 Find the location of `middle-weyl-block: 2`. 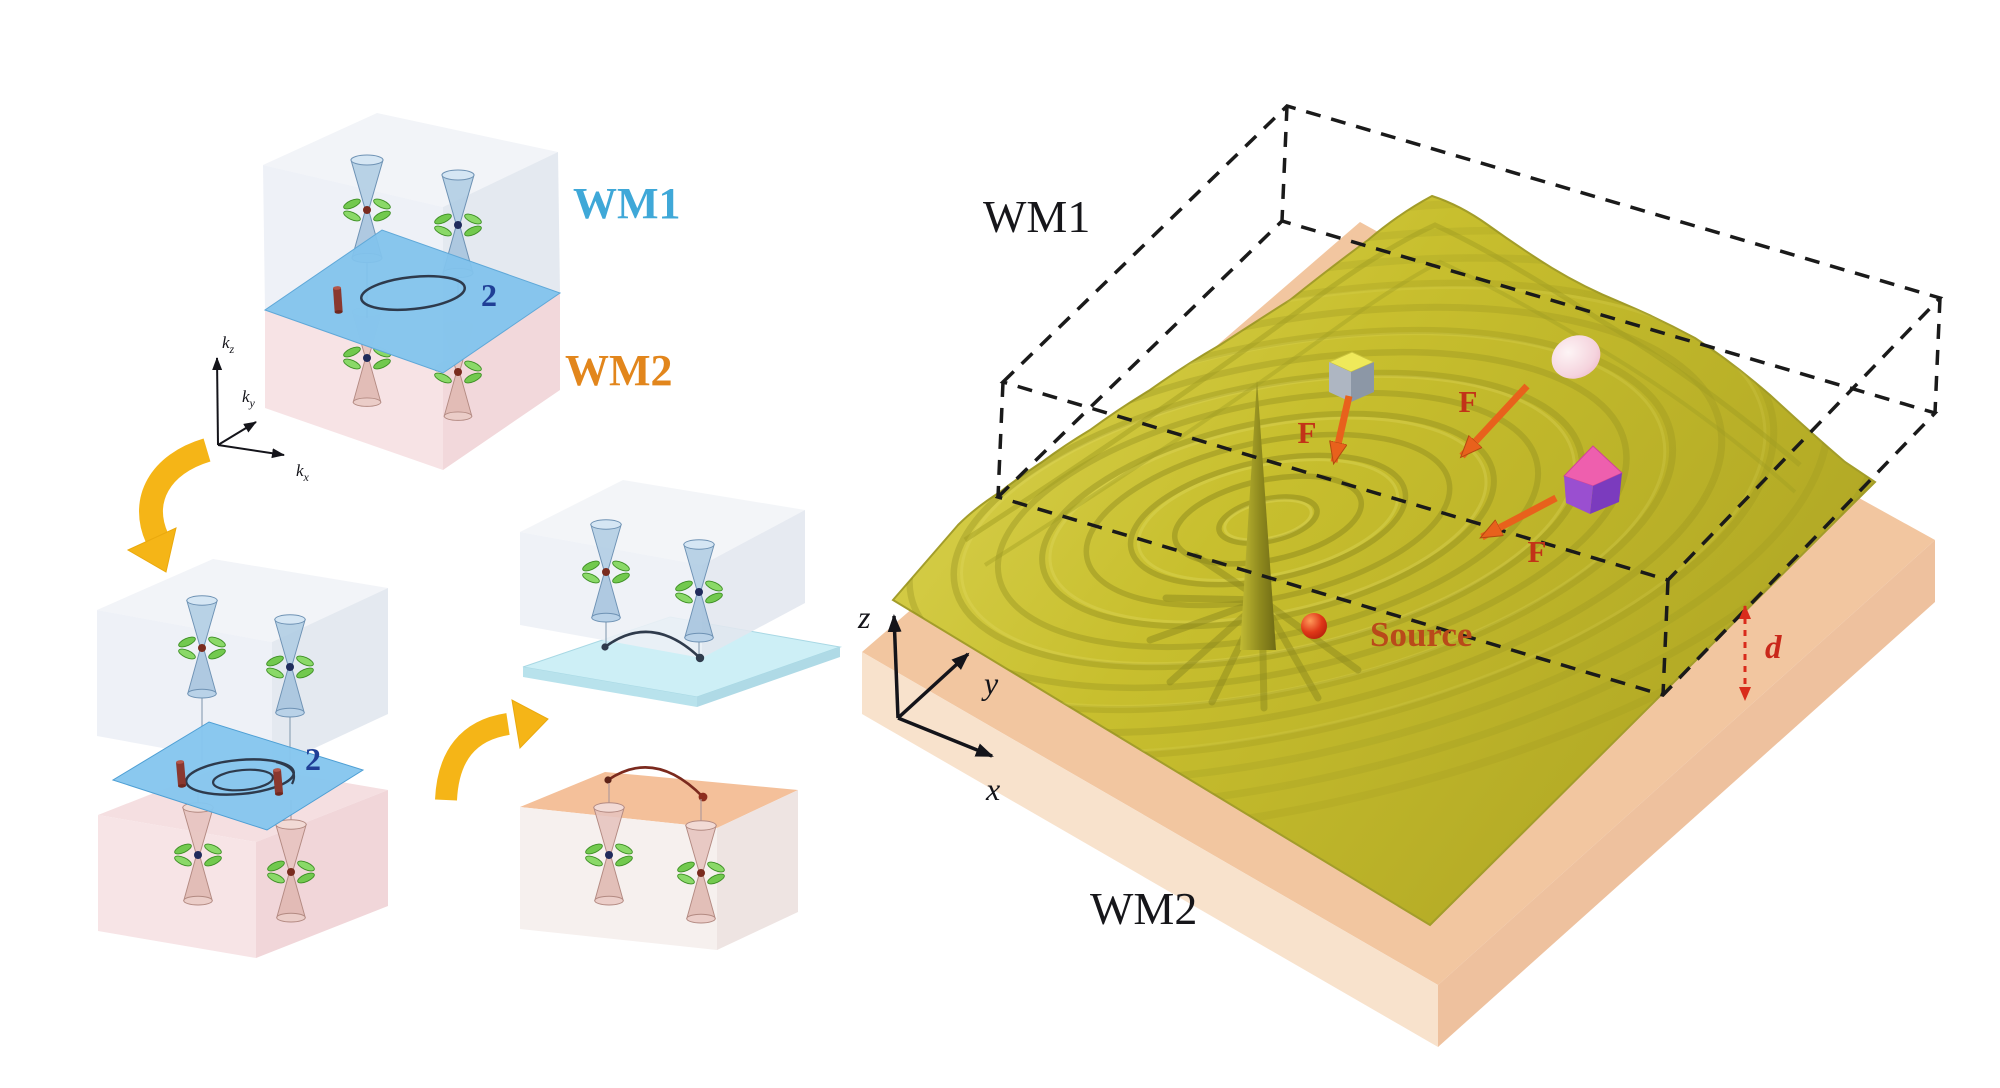

middle-weyl-block: 2 is located at coordinates (242, 758).